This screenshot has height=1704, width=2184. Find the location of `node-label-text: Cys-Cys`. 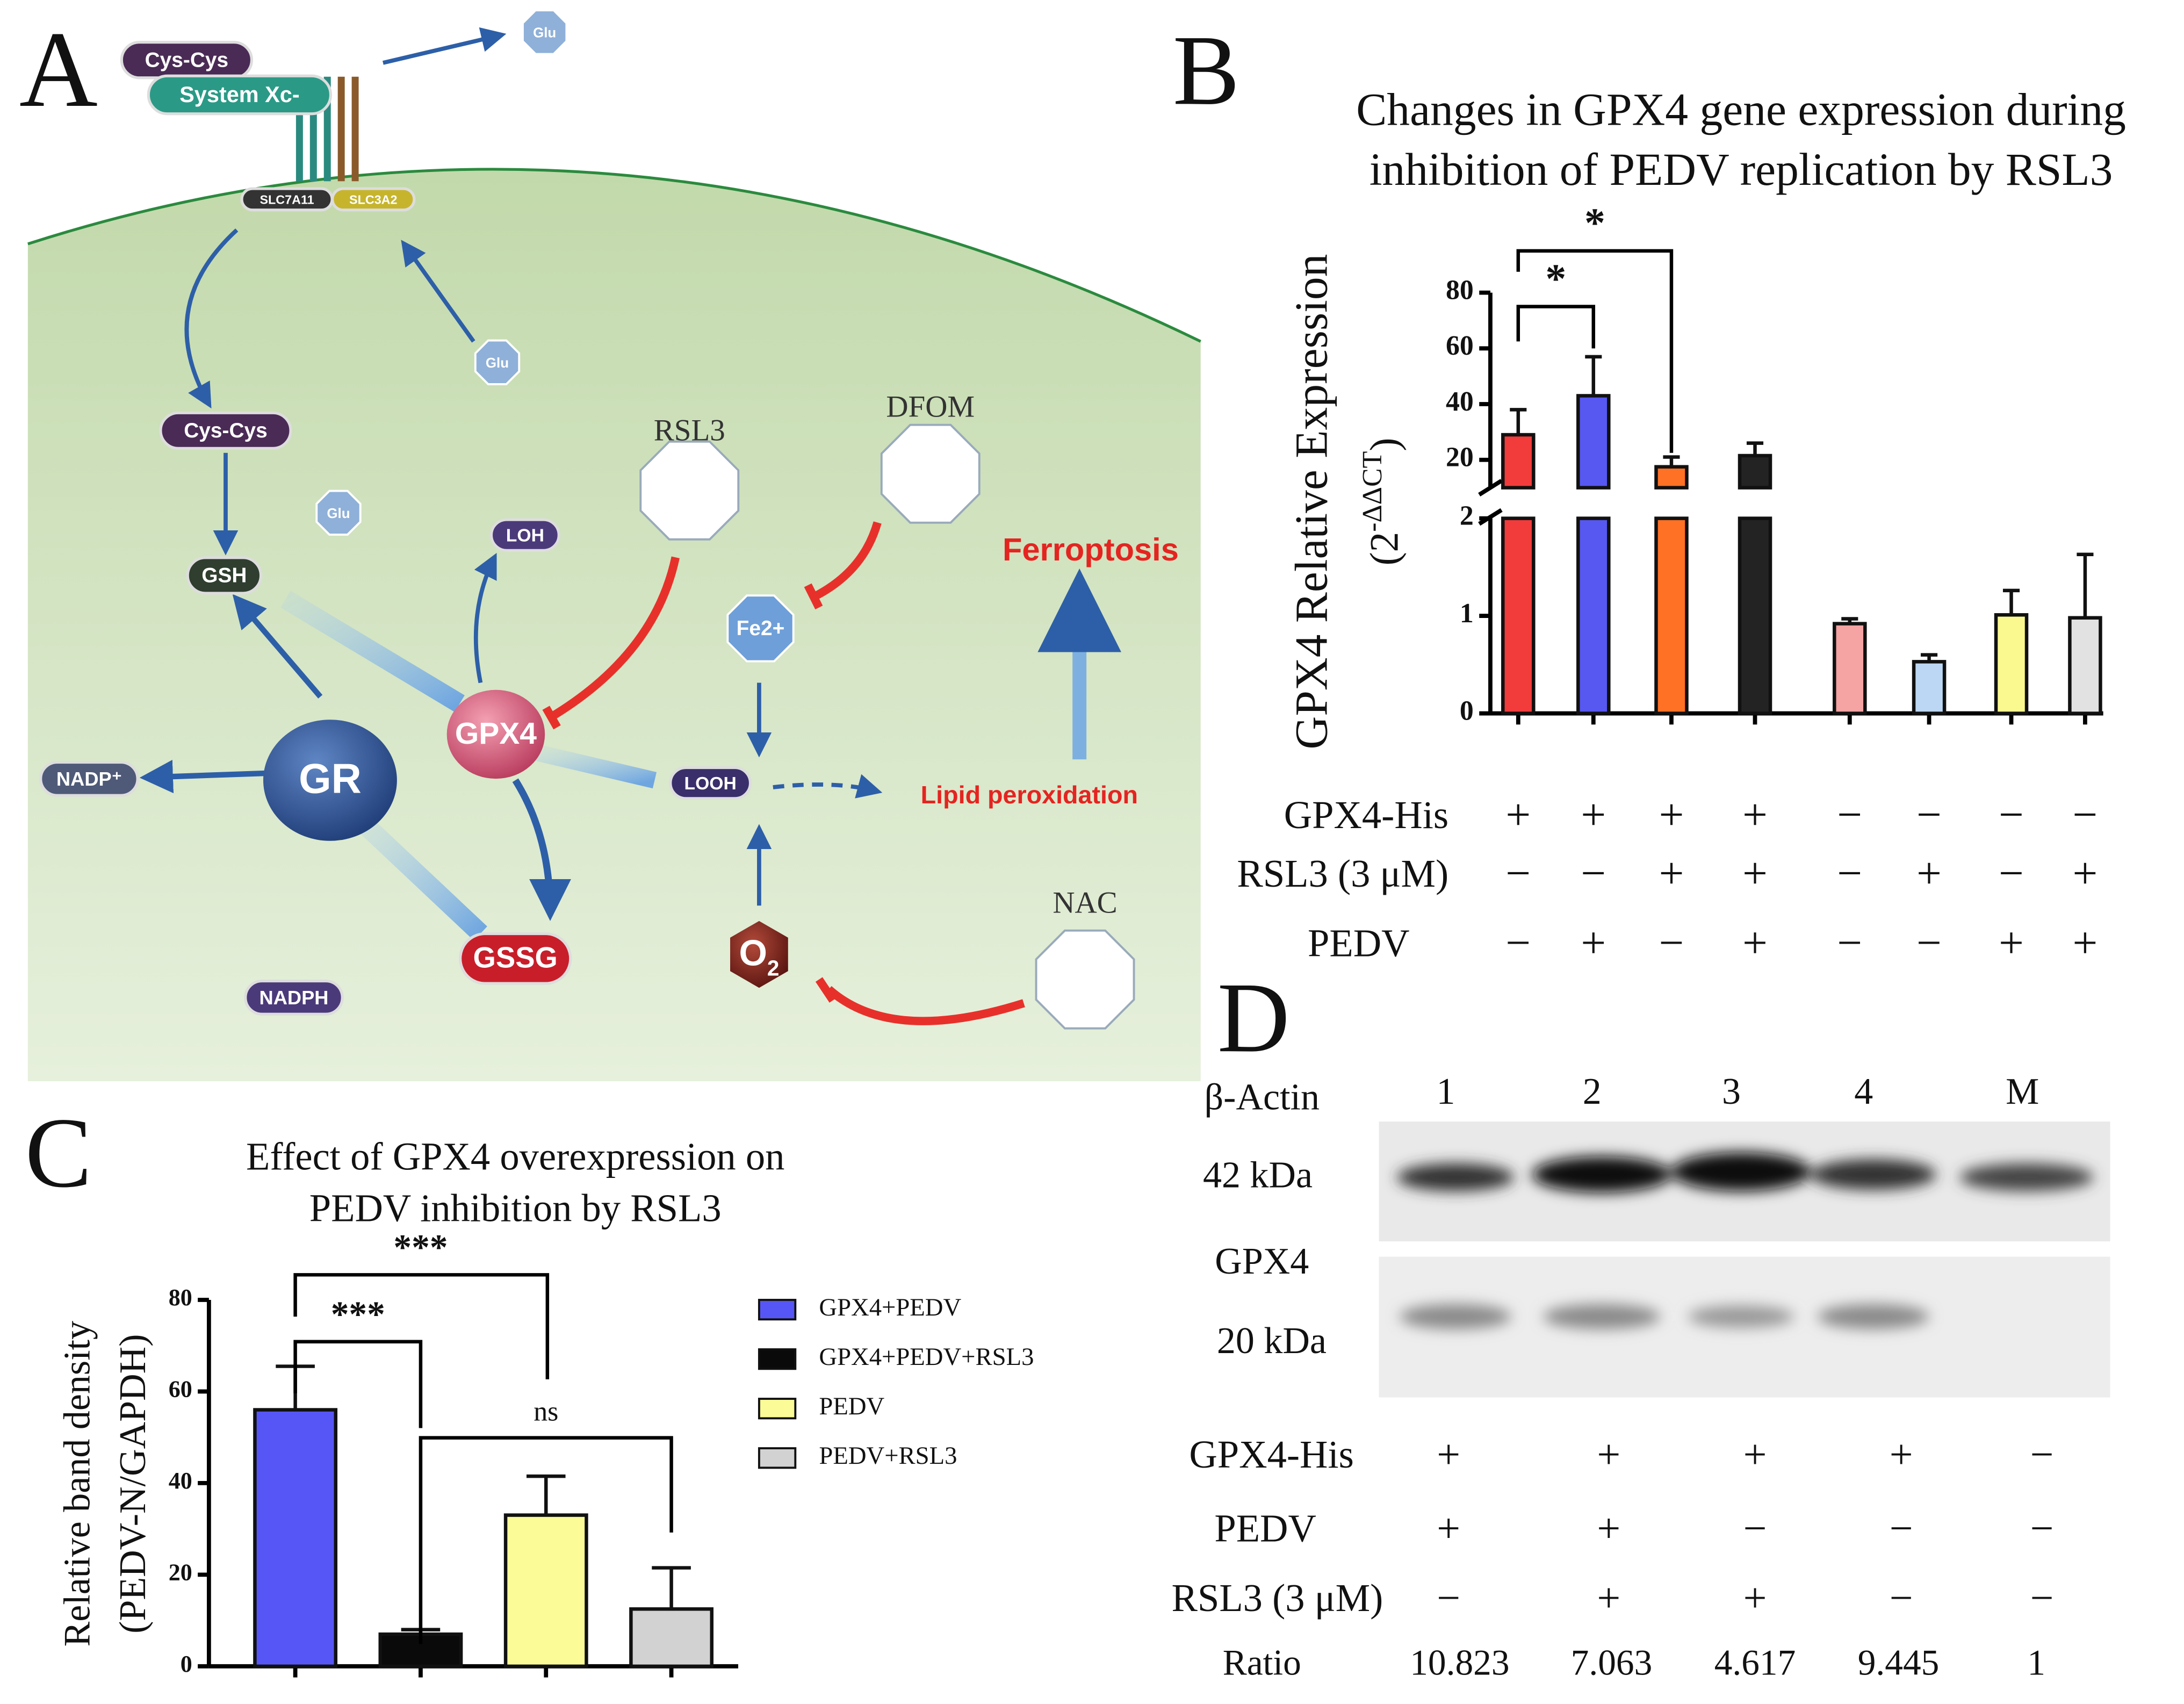

node-label-text: Cys-Cys is located at coordinates (226, 431).